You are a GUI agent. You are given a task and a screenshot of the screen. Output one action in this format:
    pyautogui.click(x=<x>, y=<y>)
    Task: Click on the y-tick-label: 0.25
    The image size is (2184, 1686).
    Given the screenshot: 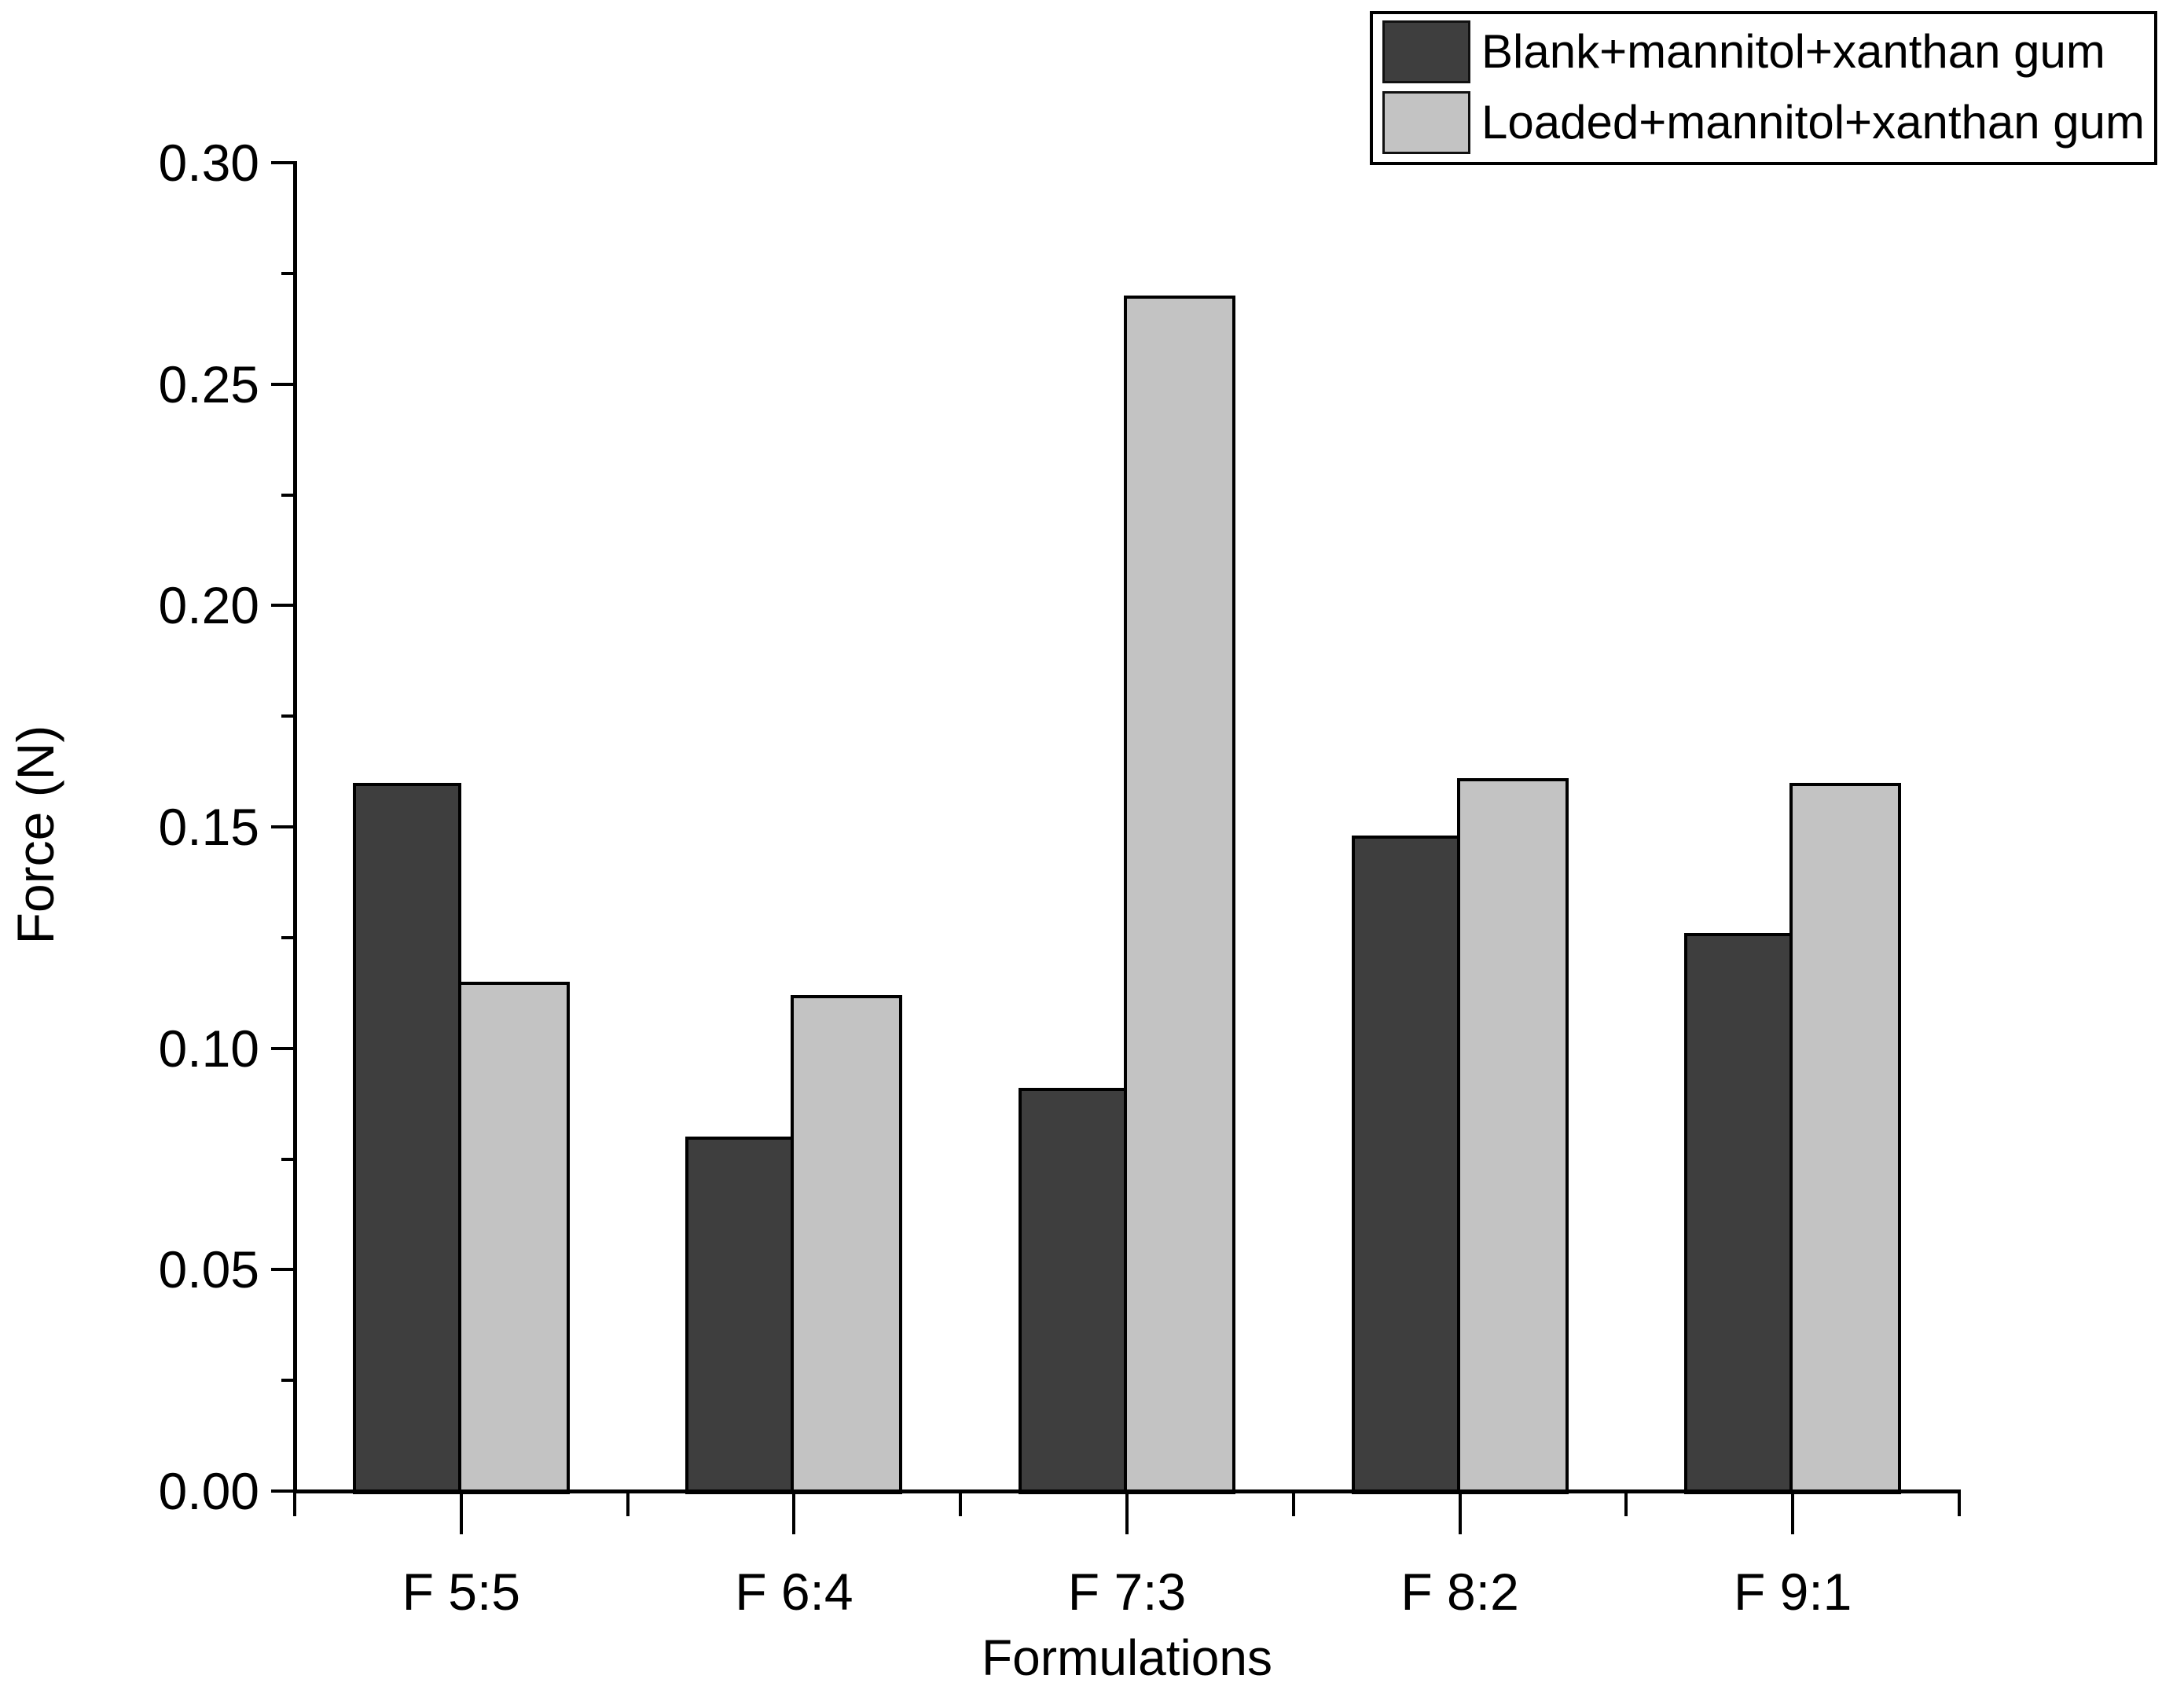 What is the action you would take?
    pyautogui.click(x=208, y=383)
    